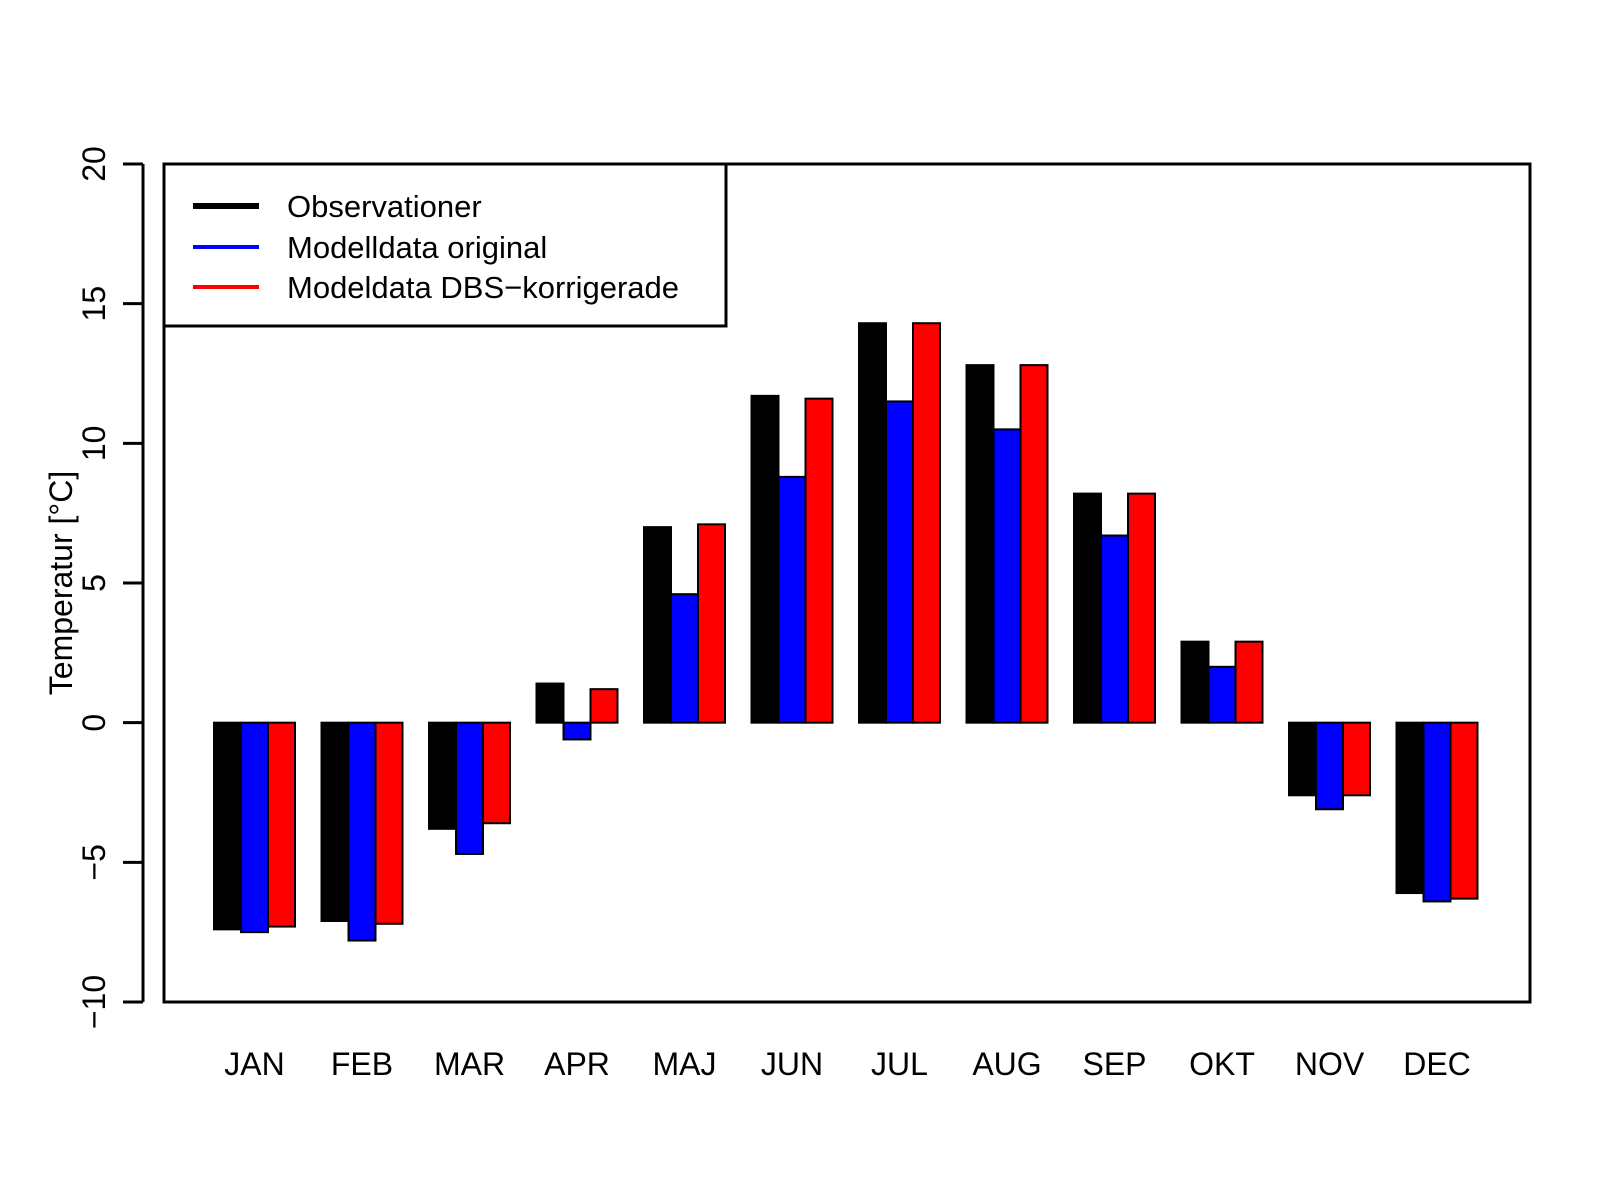  I want to click on x-tick-label-maj: MAJ, so click(685, 1064).